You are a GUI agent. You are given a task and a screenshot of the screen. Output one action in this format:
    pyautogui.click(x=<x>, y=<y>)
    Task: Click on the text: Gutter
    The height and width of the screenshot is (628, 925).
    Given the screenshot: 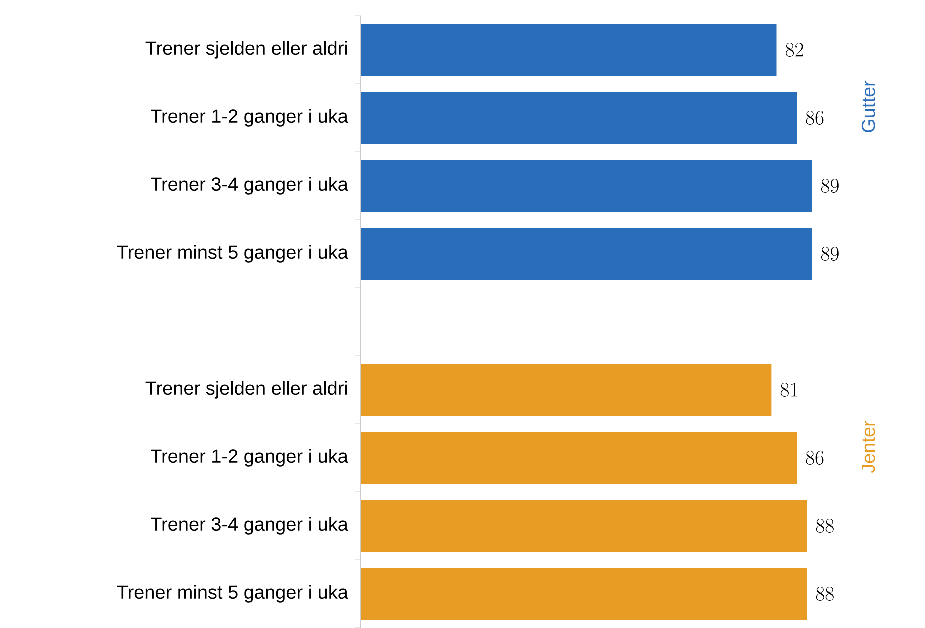 What is the action you would take?
    pyautogui.click(x=869, y=106)
    